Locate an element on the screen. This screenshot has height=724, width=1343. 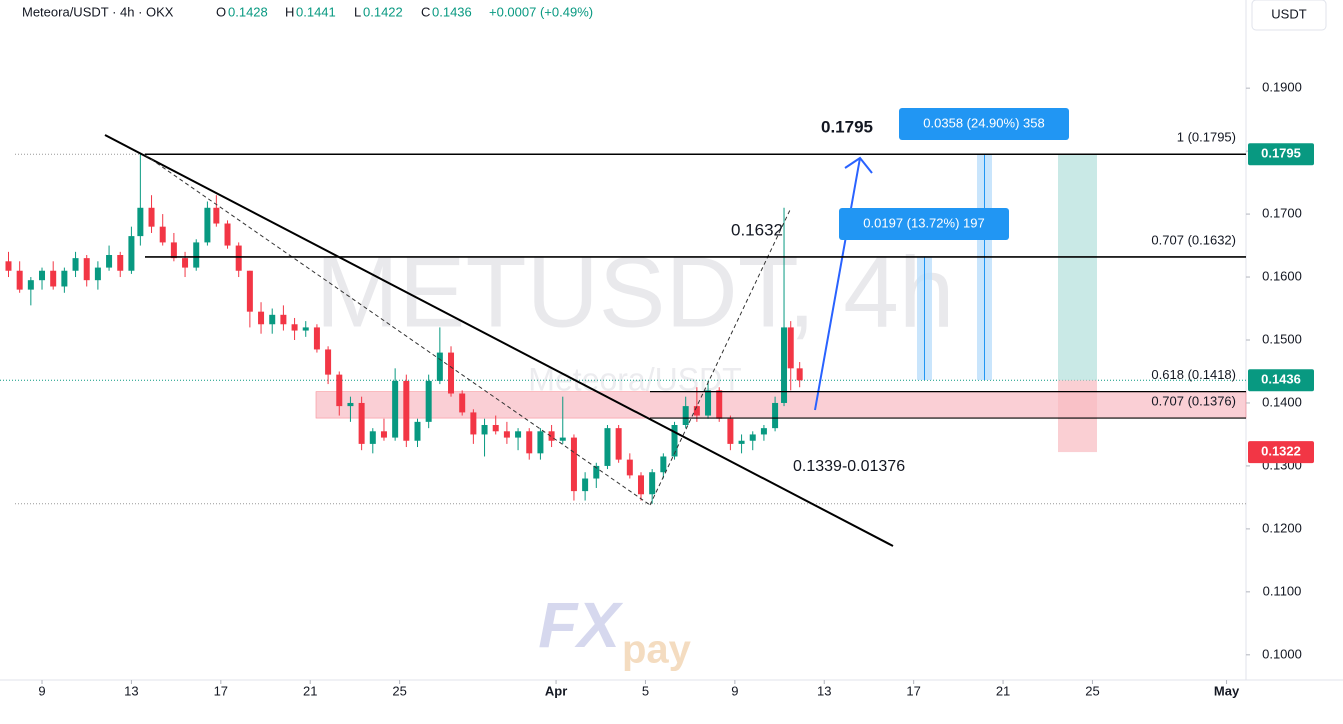
price-tag-label: 0.1795 is located at coordinates (1281, 153).